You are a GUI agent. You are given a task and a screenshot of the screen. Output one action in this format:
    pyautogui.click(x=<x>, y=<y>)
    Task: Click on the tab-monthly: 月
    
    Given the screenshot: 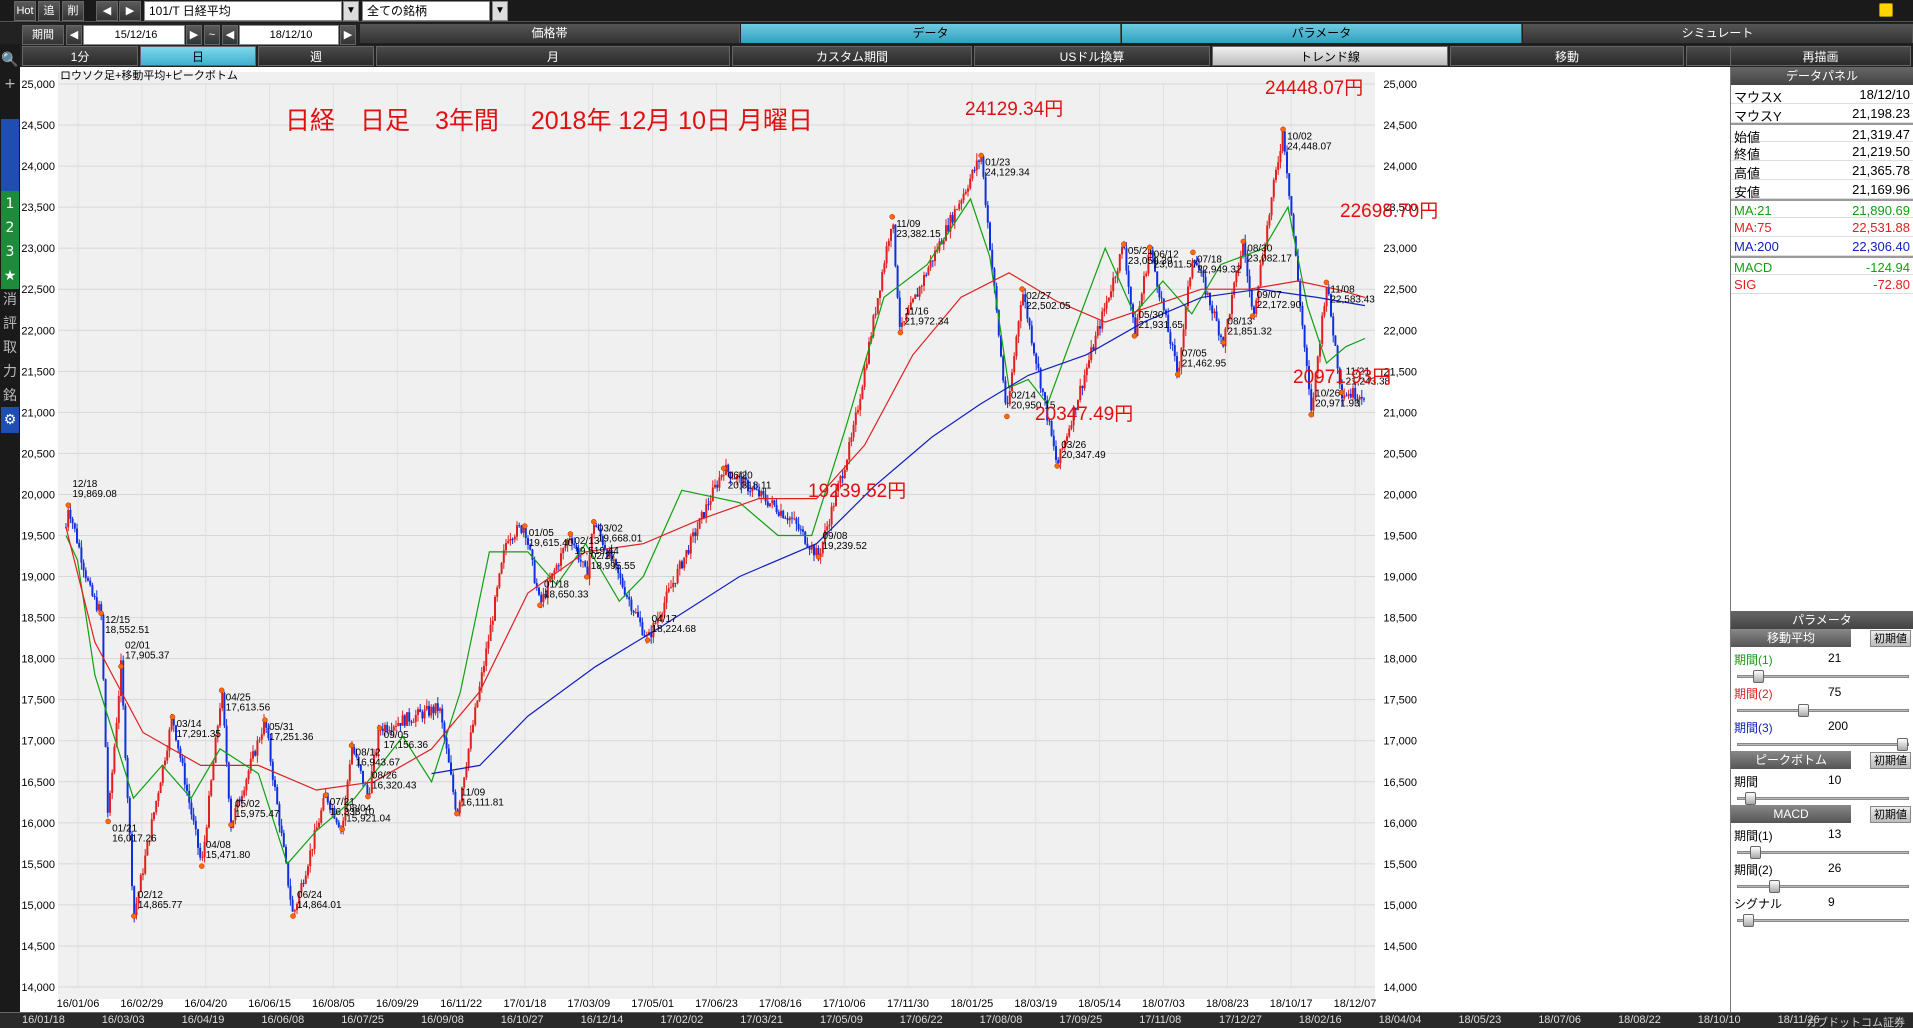 What is the action you would take?
    pyautogui.click(x=553, y=56)
    